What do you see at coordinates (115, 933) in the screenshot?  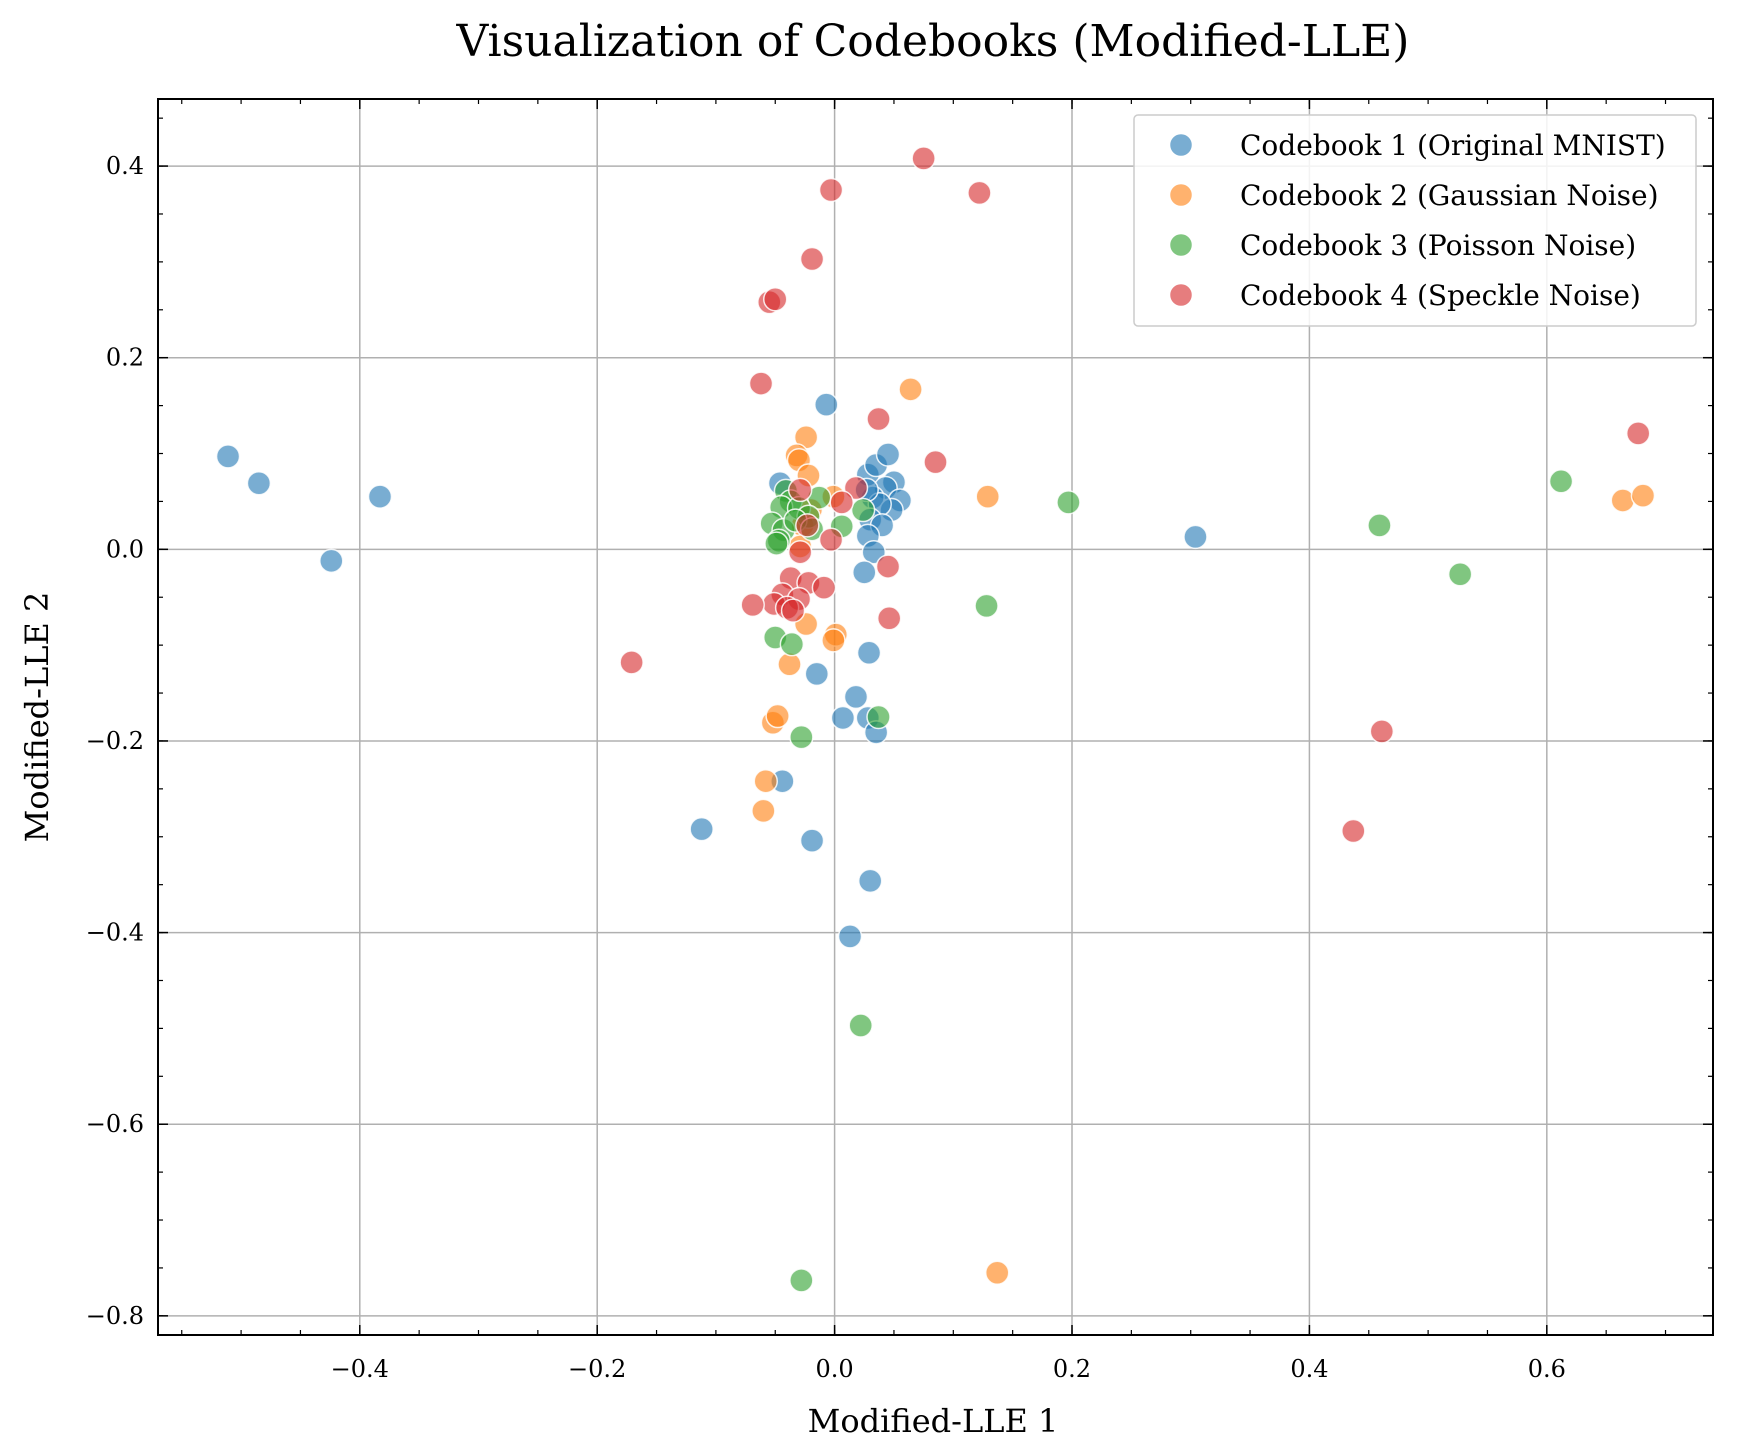 I see `y-tick-label: −0.4` at bounding box center [115, 933].